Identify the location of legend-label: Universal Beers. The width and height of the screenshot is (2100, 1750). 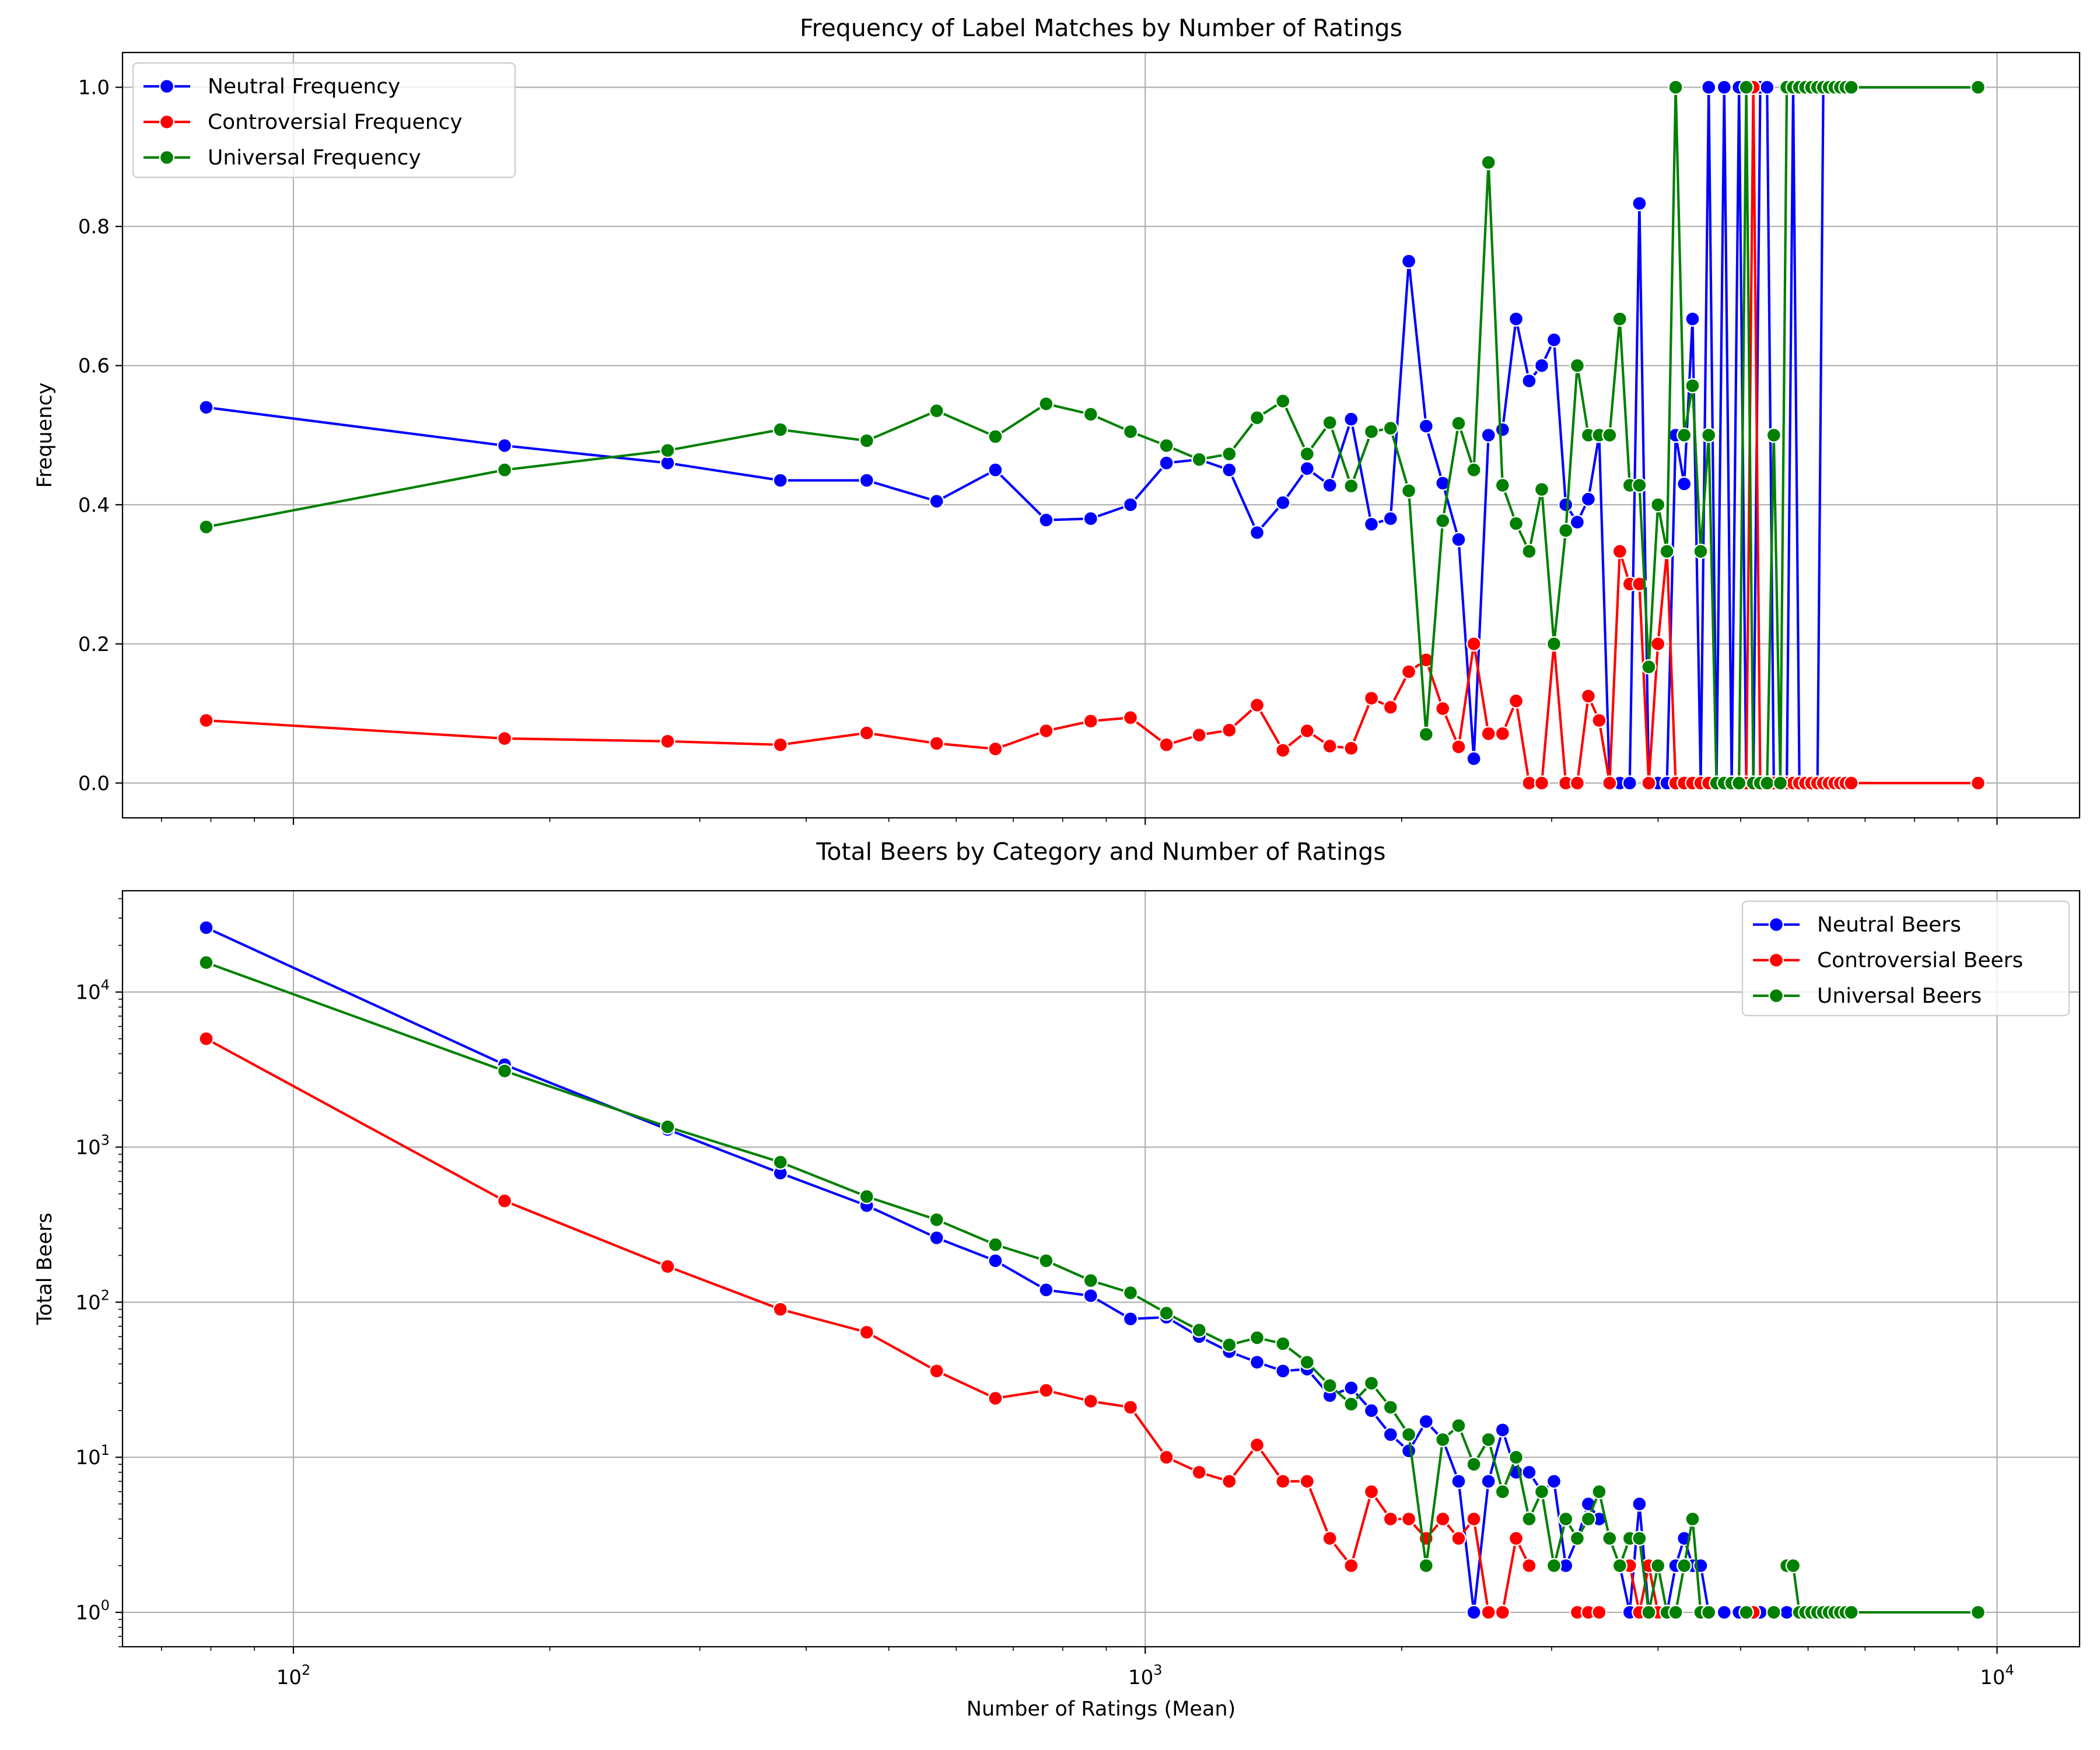
(1899, 996).